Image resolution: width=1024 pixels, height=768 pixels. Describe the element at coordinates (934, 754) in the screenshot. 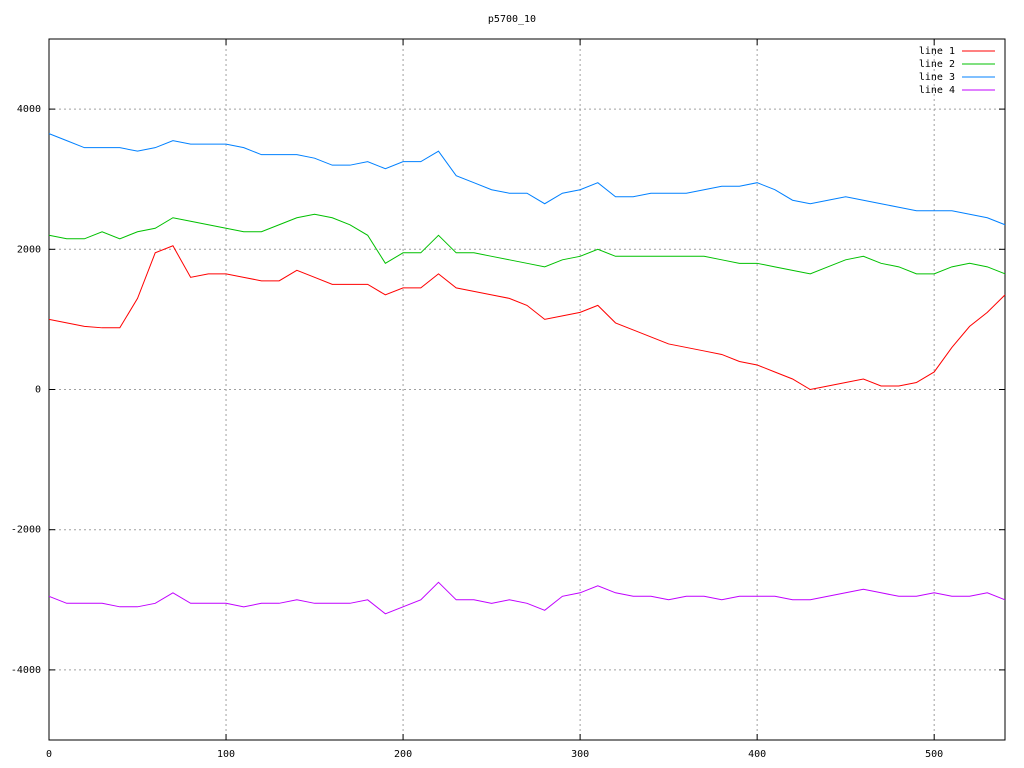

I see `x-tick-label: 500` at that location.